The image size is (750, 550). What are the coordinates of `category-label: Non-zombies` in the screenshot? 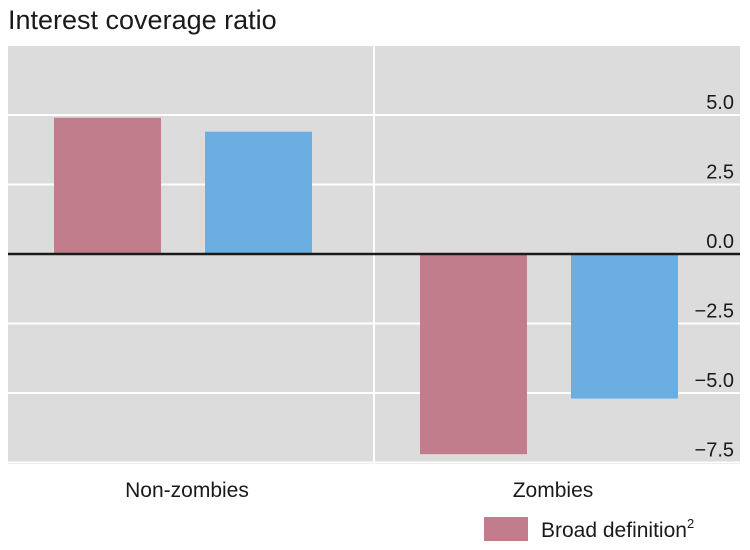 It's located at (187, 490).